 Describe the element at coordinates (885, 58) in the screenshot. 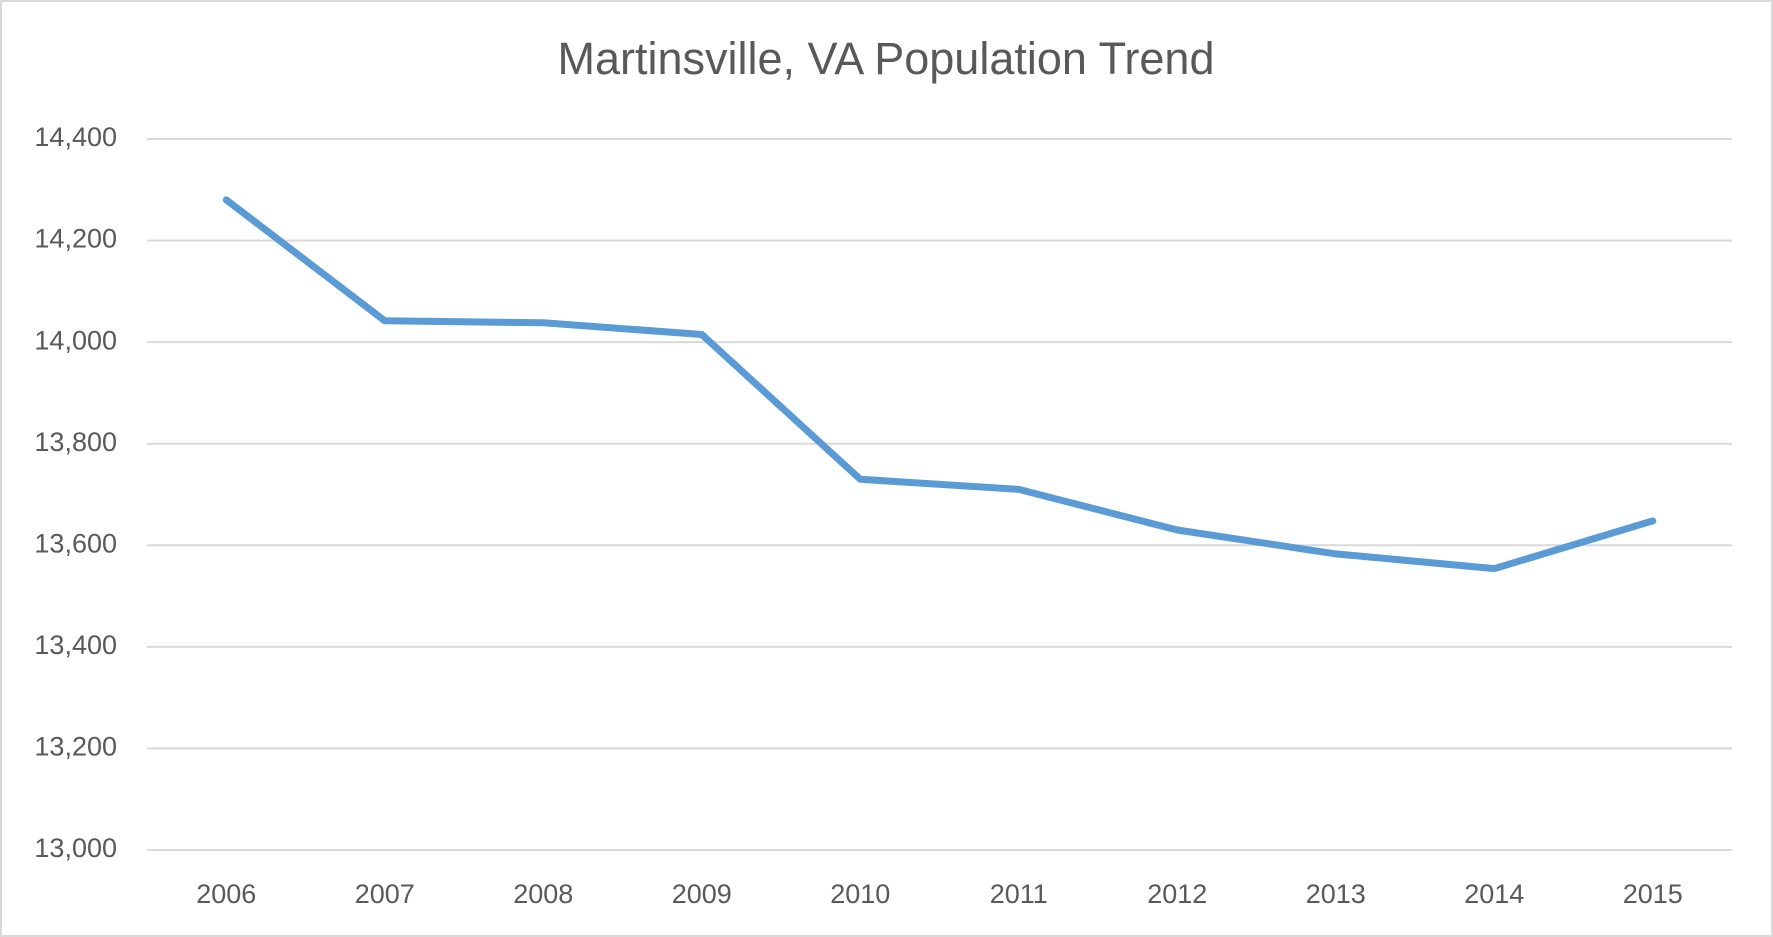

I see `chart-title: Martinsville, VA Population Trend` at that location.